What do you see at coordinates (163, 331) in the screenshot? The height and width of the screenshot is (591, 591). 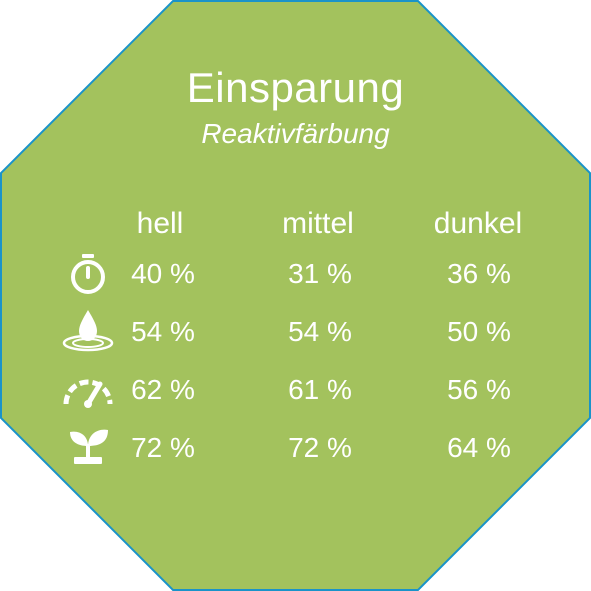 I see `value-hell-row2: 54 %` at bounding box center [163, 331].